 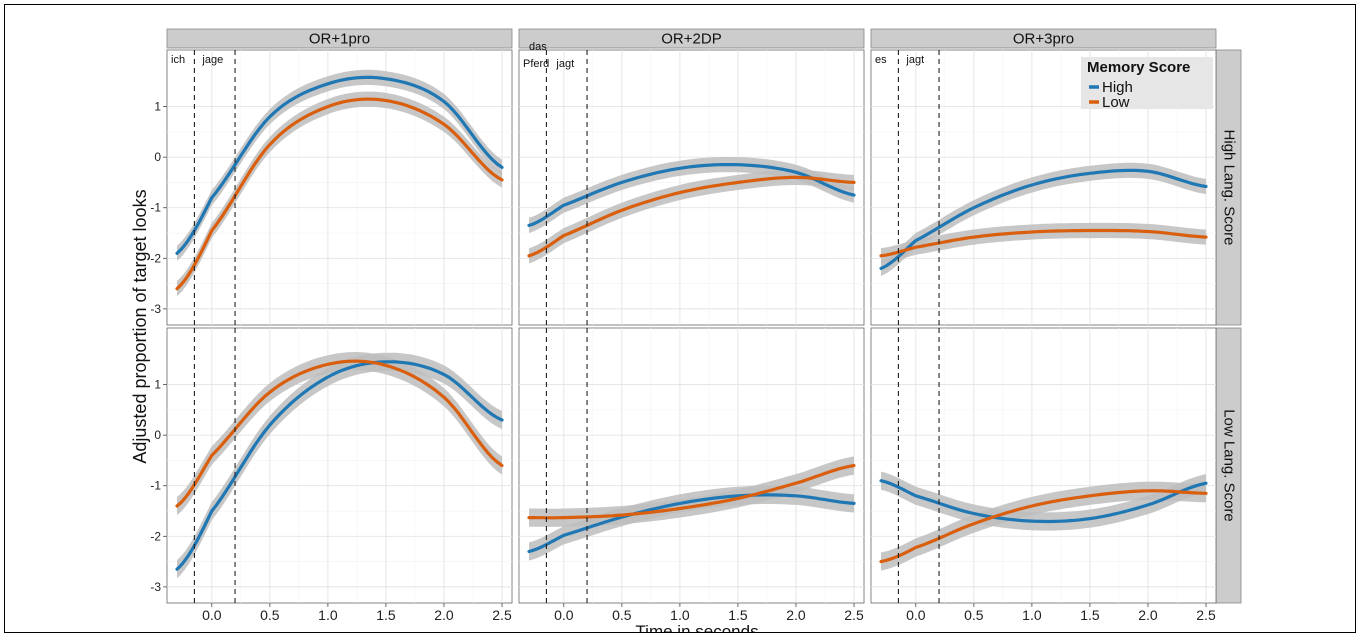 What do you see at coordinates (1116, 102) in the screenshot?
I see `legend-label: Low` at bounding box center [1116, 102].